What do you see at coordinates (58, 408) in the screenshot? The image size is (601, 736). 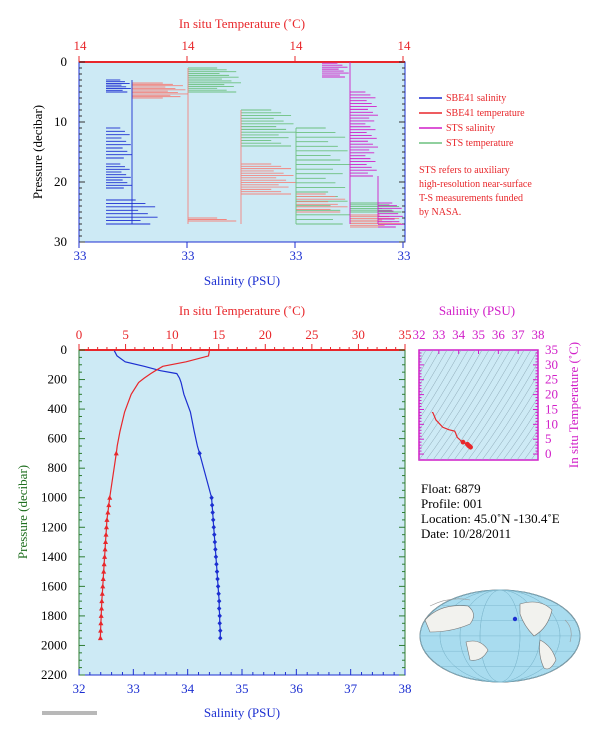 I see `main-chart-pressure-tick: 400` at bounding box center [58, 408].